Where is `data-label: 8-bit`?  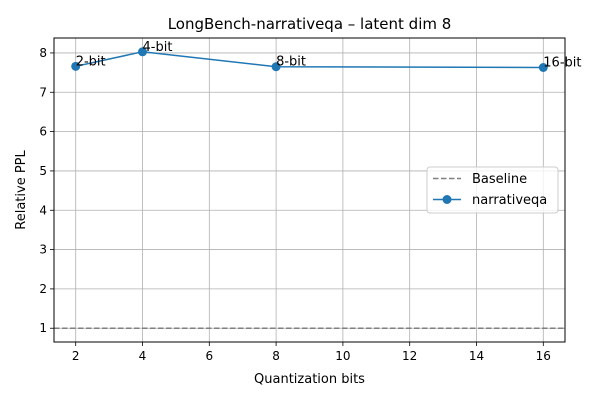
data-label: 8-bit is located at coordinates (291, 62).